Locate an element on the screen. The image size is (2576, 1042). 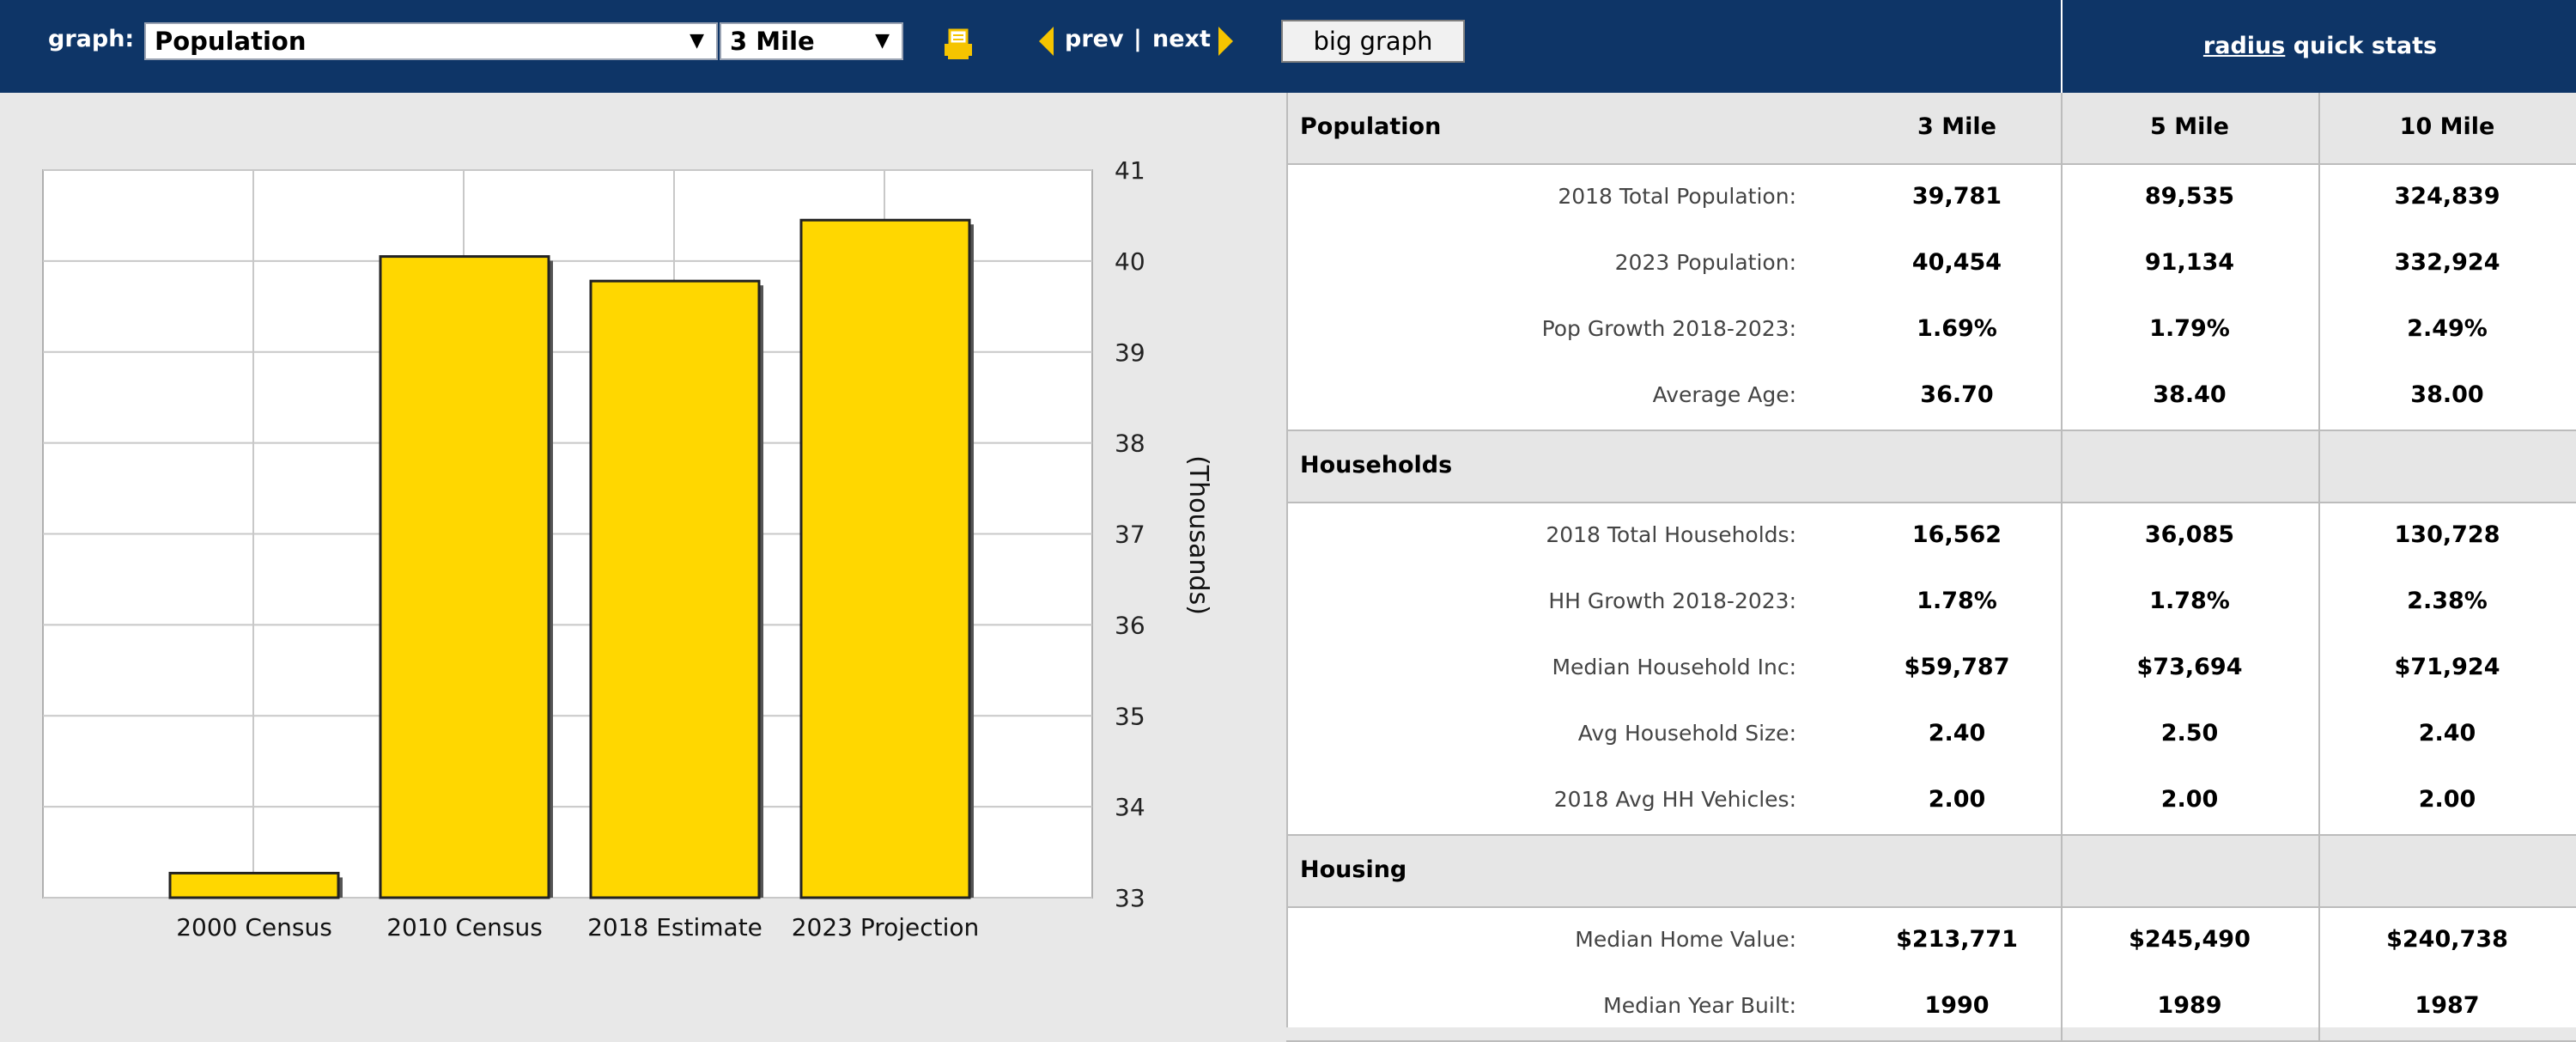
cell-value: 91,134 is located at coordinates (2189, 262).